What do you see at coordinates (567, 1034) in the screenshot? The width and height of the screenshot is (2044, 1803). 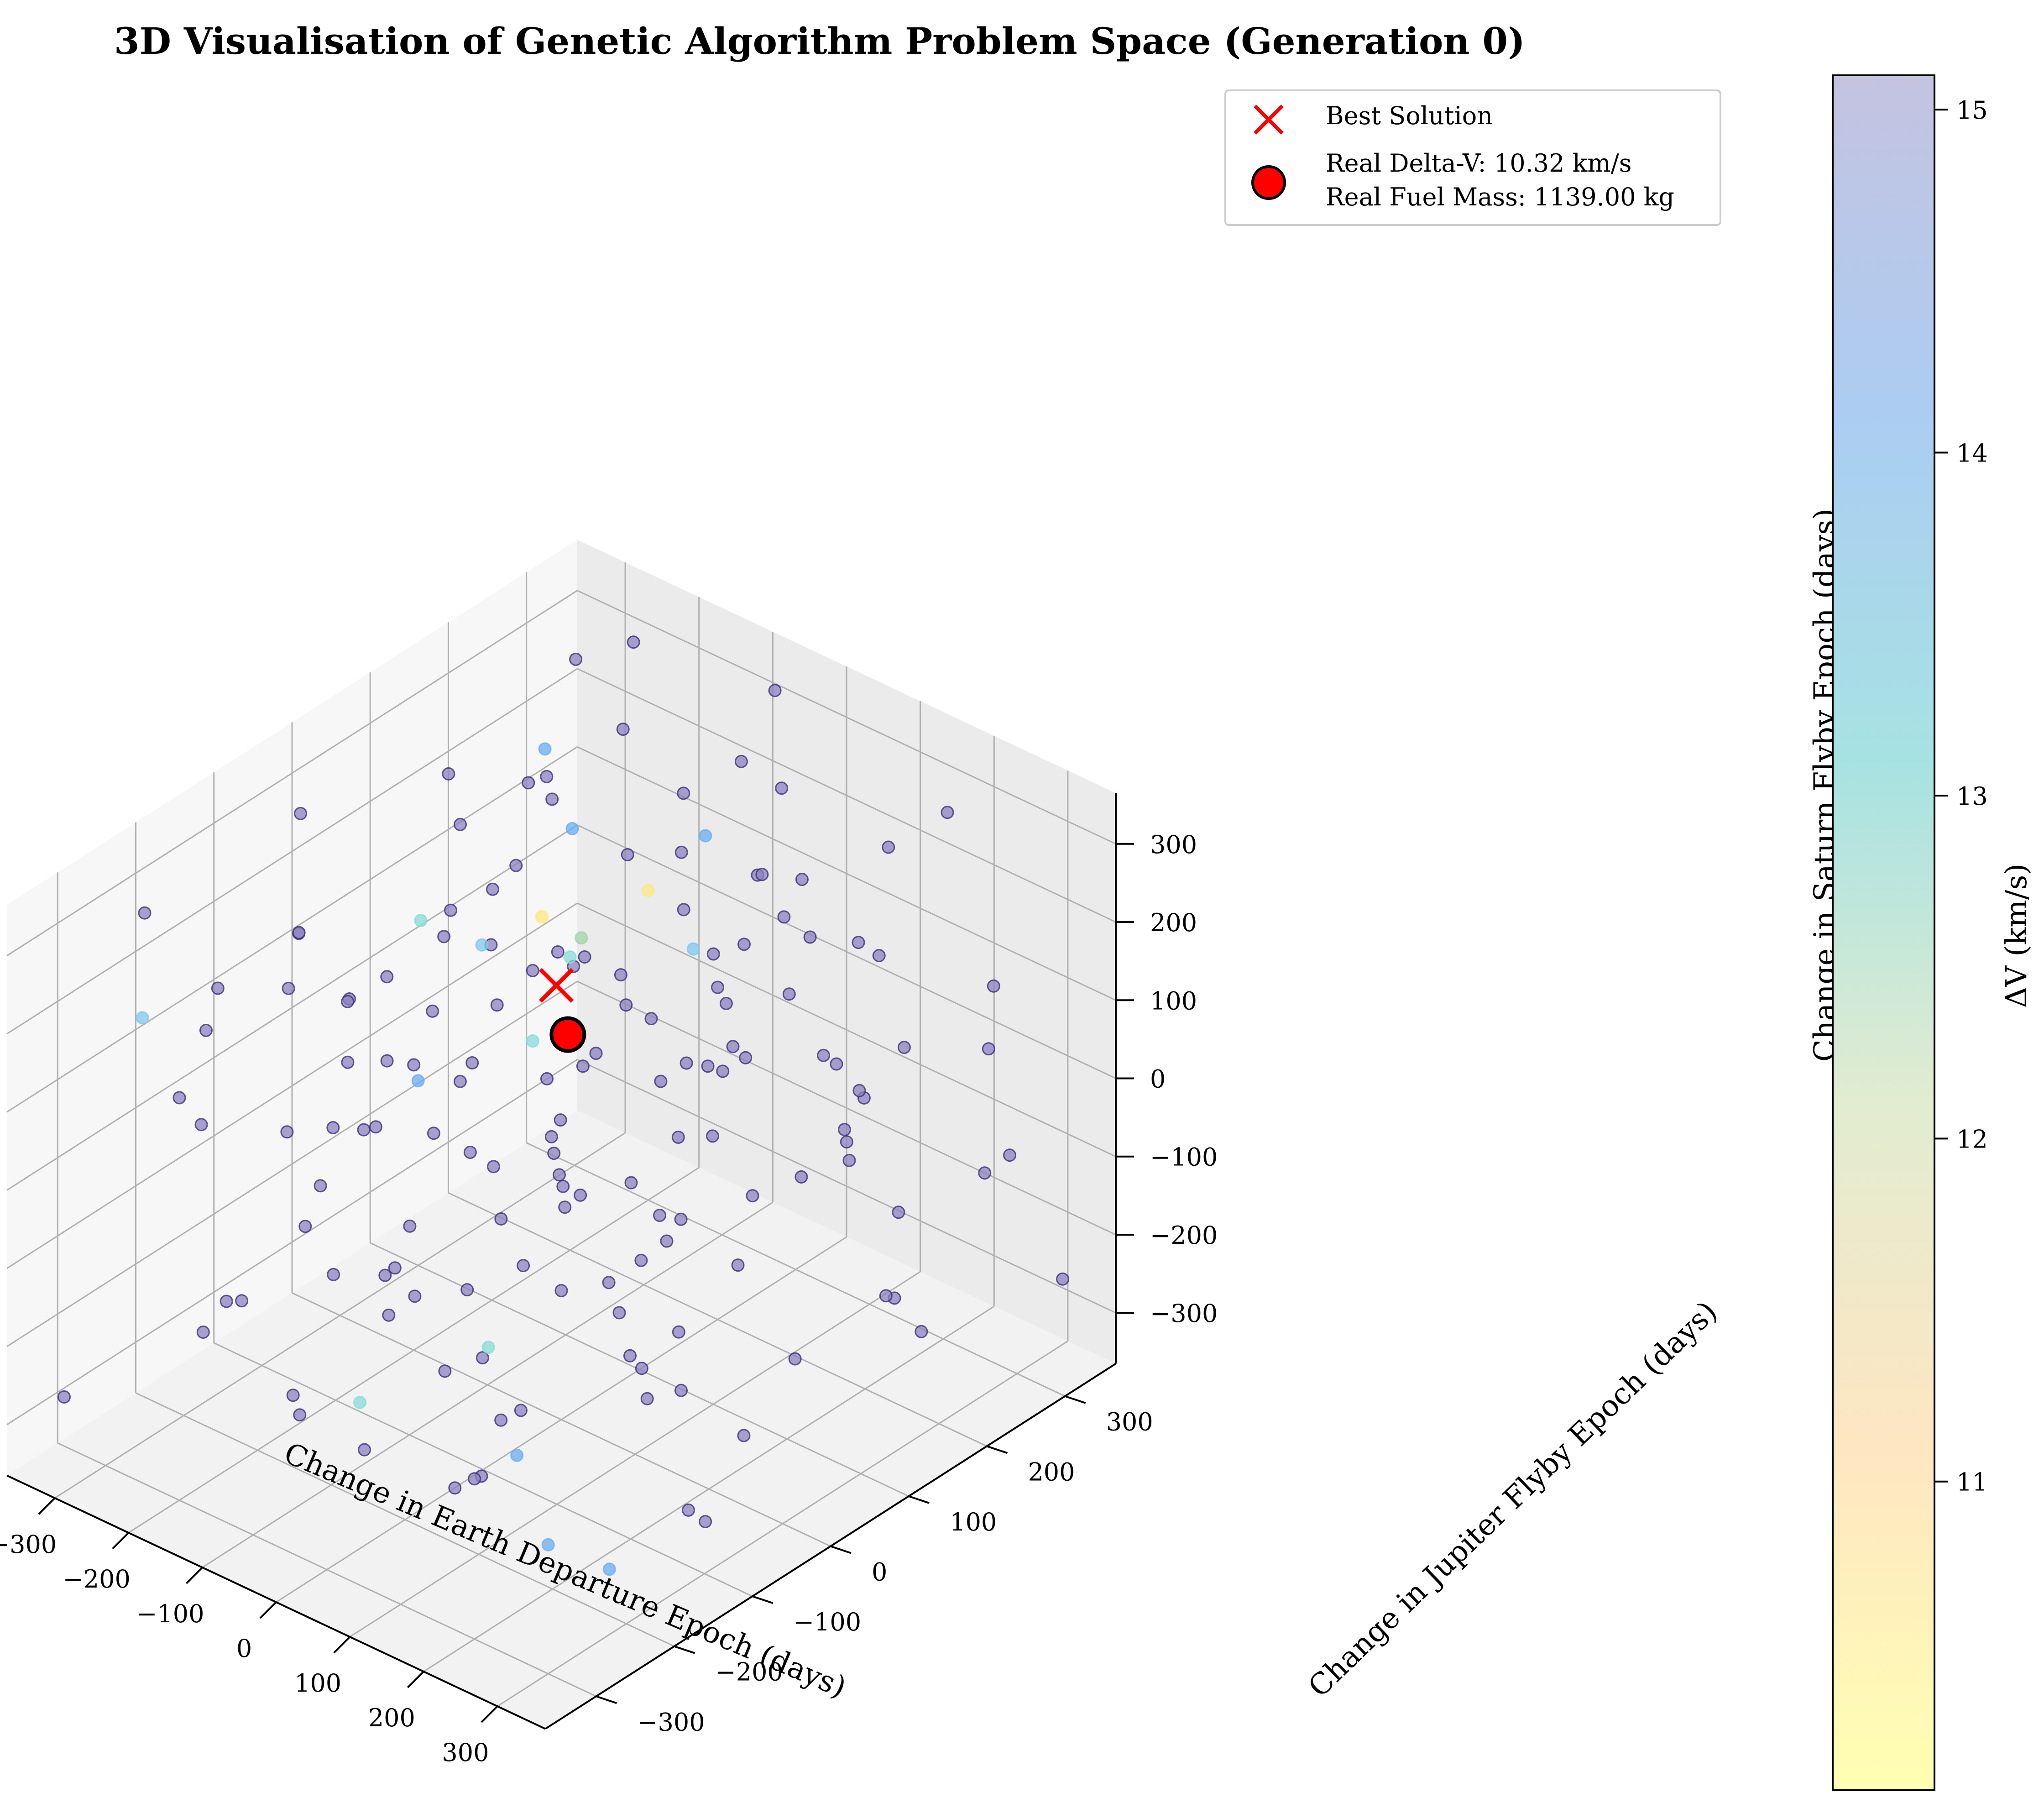 I see `real-solution-marker` at bounding box center [567, 1034].